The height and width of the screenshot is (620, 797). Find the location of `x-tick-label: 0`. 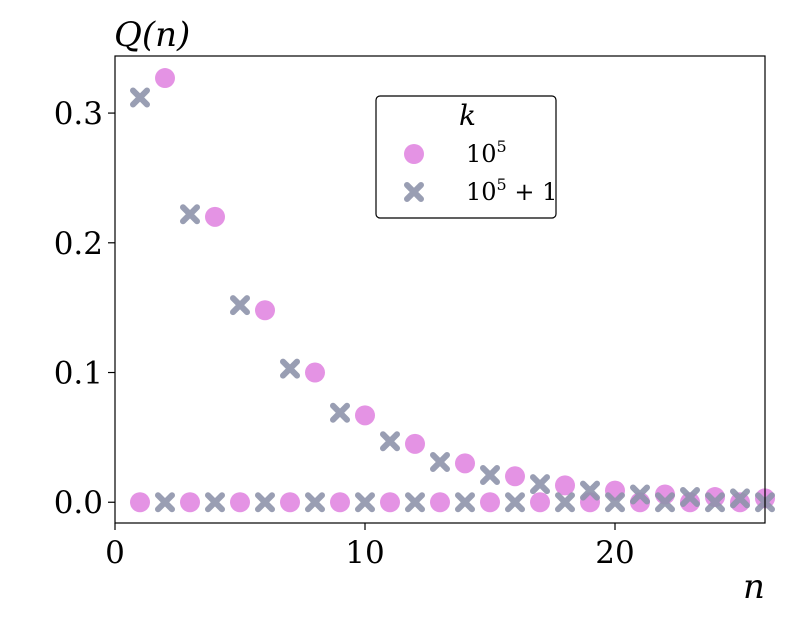

x-tick-label: 0 is located at coordinates (115, 553).